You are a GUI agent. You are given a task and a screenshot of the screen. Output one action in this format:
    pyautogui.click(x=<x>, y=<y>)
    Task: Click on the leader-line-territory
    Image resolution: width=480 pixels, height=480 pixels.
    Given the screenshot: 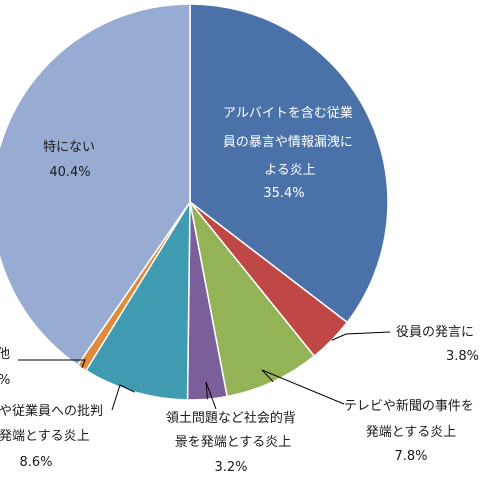 What is the action you would take?
    pyautogui.click(x=211, y=395)
    